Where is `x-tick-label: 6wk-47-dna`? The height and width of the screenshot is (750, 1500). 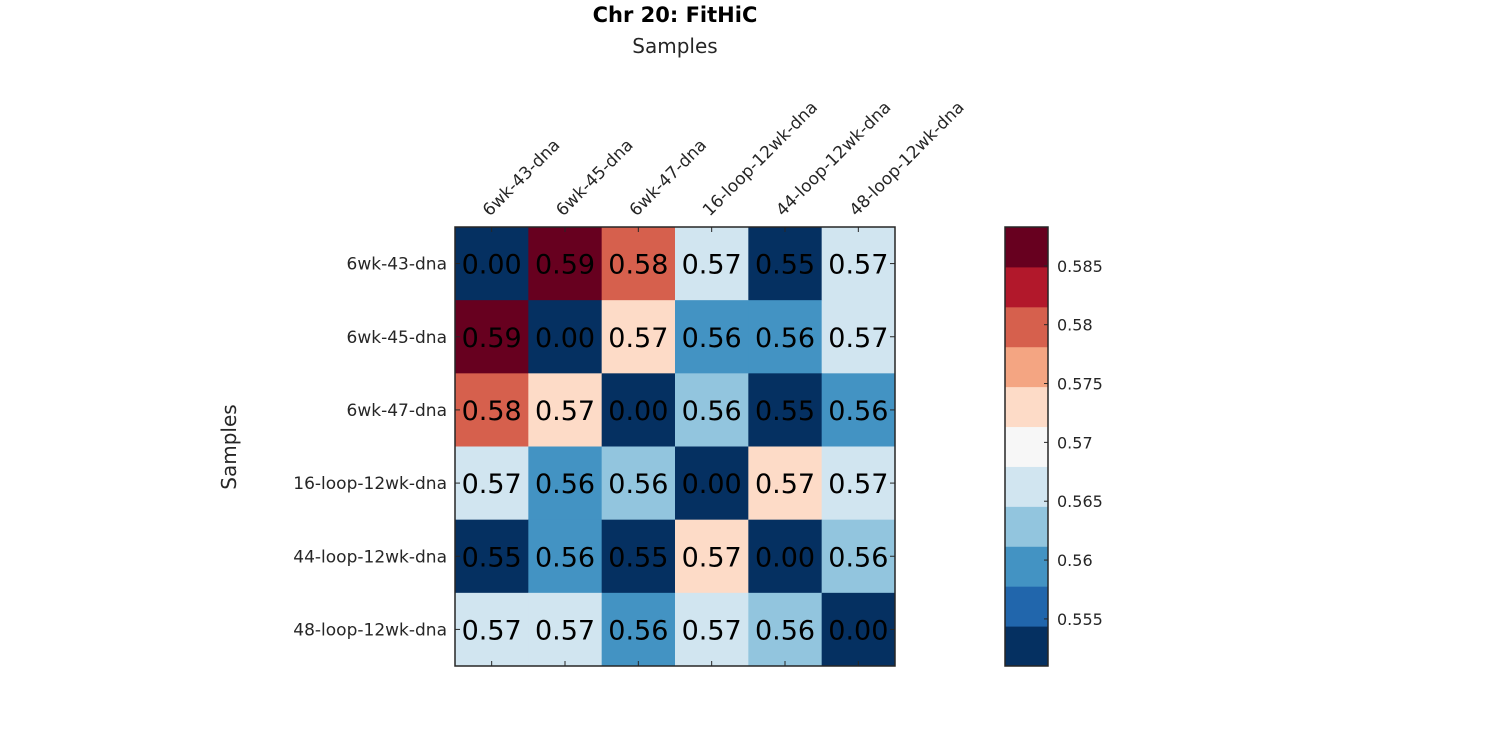 x-tick-label: 6wk-47-dna is located at coordinates (668, 177).